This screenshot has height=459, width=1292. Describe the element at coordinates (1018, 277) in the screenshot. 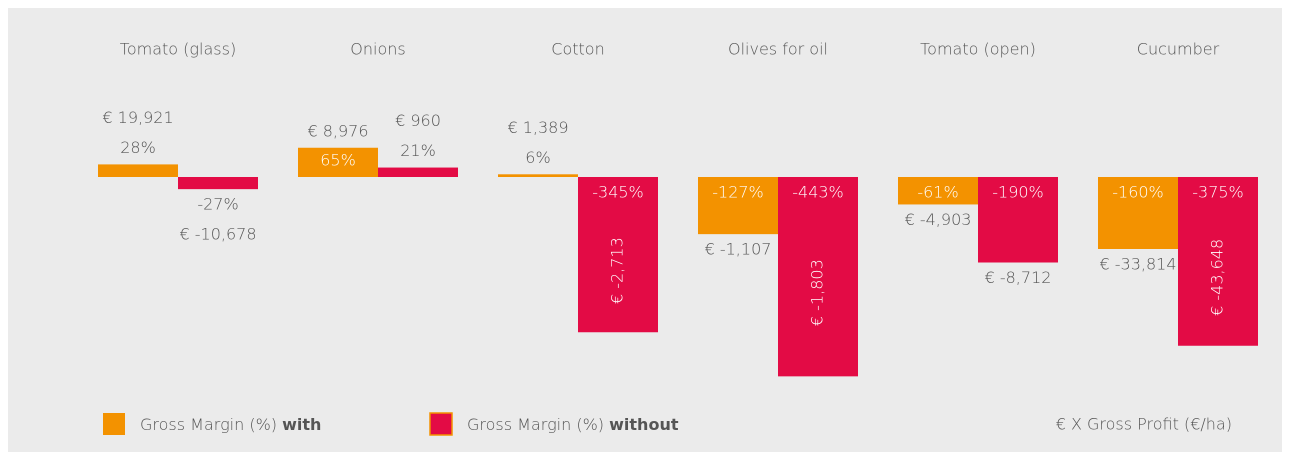

I see `profit-label: € -8,712` at that location.